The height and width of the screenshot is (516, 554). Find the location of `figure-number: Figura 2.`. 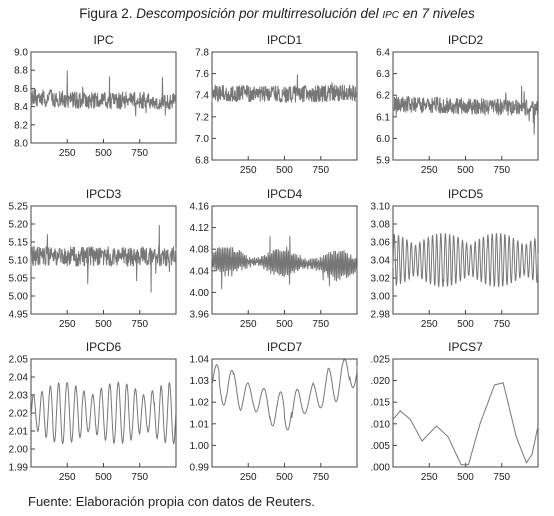

figure-number: Figura 2. is located at coordinates (108, 13).